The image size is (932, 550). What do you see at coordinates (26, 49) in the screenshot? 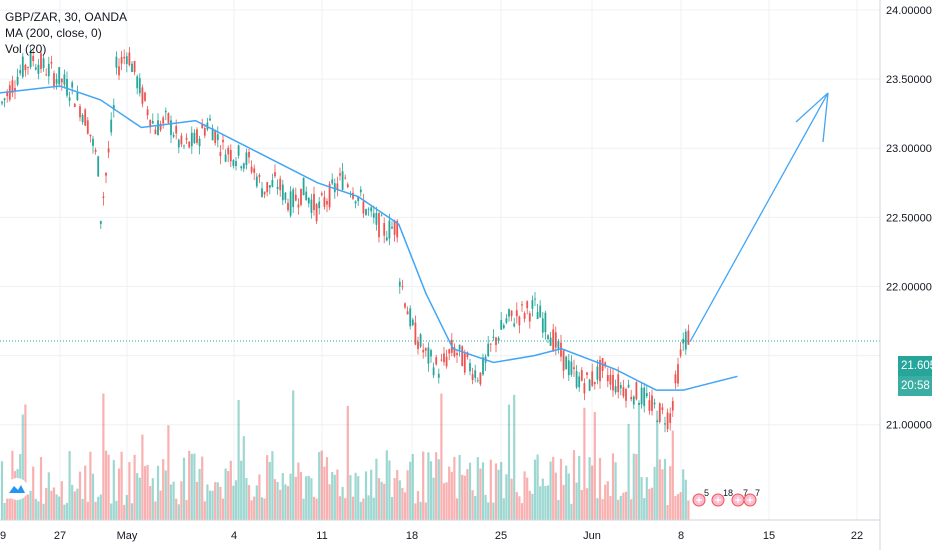
I see `volume-indicator-label: Vol (20)` at bounding box center [26, 49].